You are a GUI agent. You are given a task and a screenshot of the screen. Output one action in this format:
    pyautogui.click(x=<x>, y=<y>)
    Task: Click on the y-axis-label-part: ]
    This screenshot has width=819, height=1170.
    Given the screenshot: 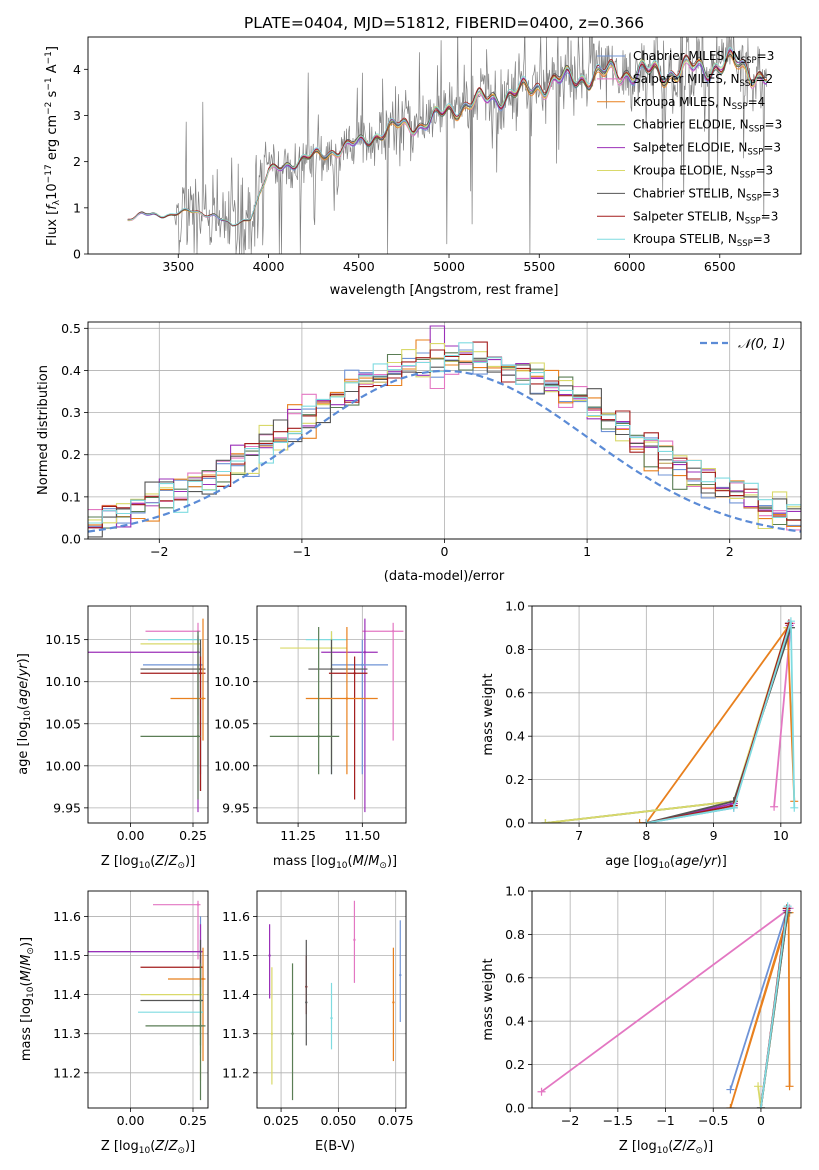 What is the action you would take?
    pyautogui.click(x=52, y=48)
    